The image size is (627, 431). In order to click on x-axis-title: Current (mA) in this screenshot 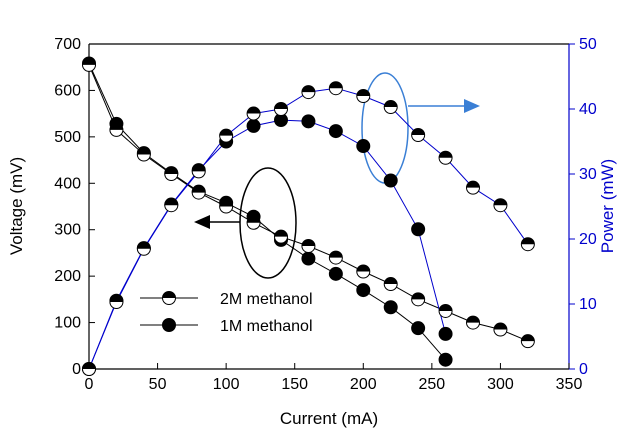, I will do `click(329, 418)`.